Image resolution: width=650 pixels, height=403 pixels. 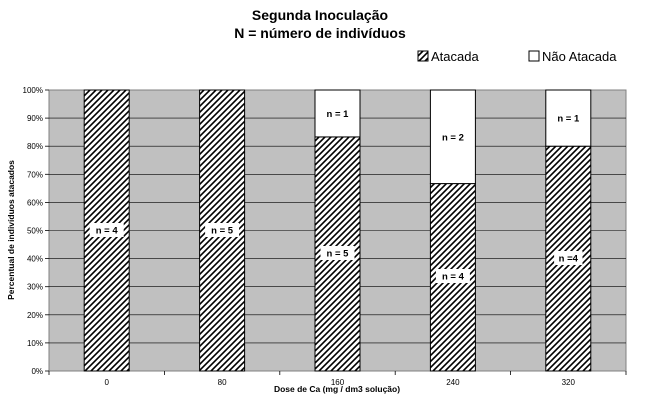 I want to click on y-tick-label: 60%, so click(x=35, y=202).